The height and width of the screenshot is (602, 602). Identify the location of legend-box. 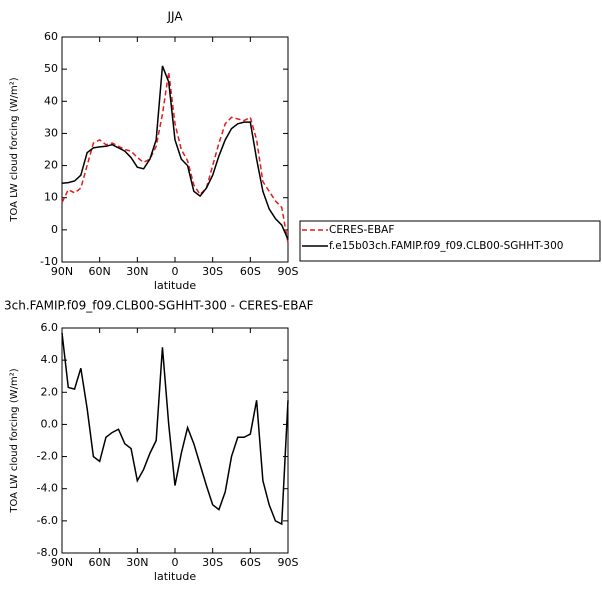
(450, 241).